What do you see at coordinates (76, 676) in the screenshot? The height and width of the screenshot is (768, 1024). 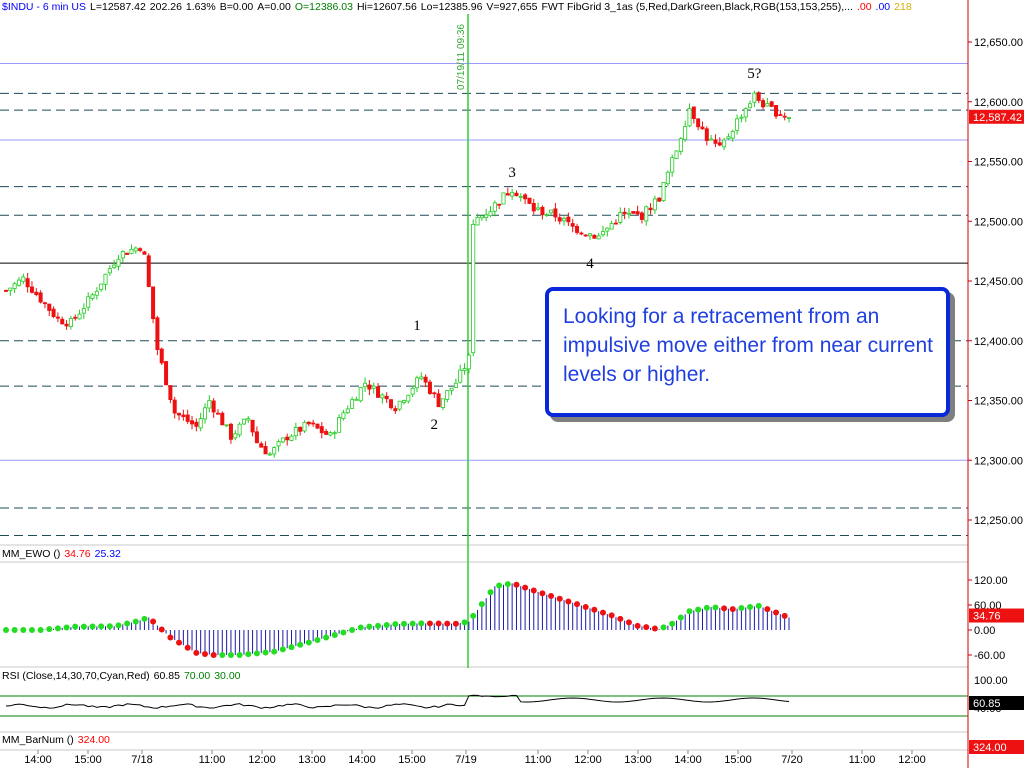 I see `rsi-header-item-0: RSI (Close,14,30,70,Cyan,Red)` at bounding box center [76, 676].